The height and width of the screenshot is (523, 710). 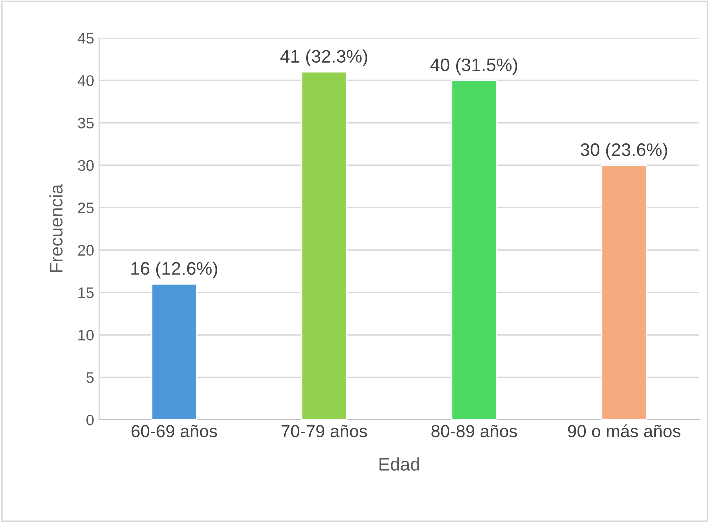 I want to click on data-label: 40 (31.5%), so click(x=474, y=67).